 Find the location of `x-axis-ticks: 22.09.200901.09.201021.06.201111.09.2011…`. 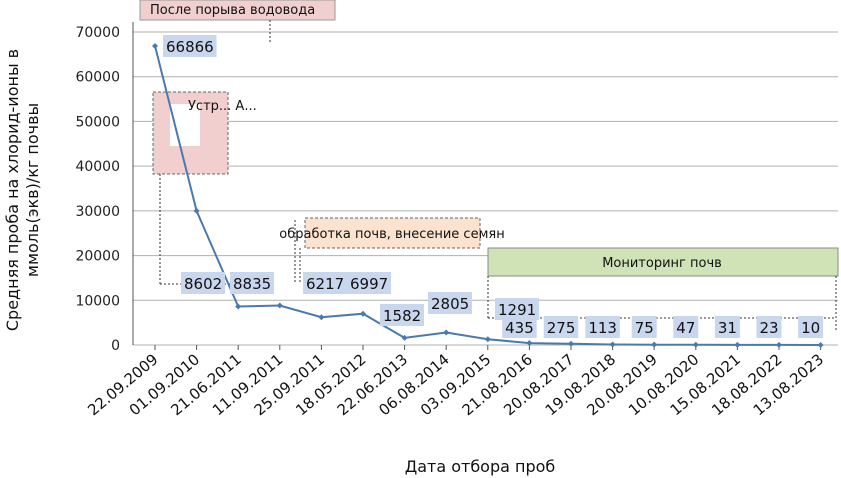

x-axis-ticks: 22.09.200901.09.201021.06.201111.09.2011… is located at coordinates (455, 382).